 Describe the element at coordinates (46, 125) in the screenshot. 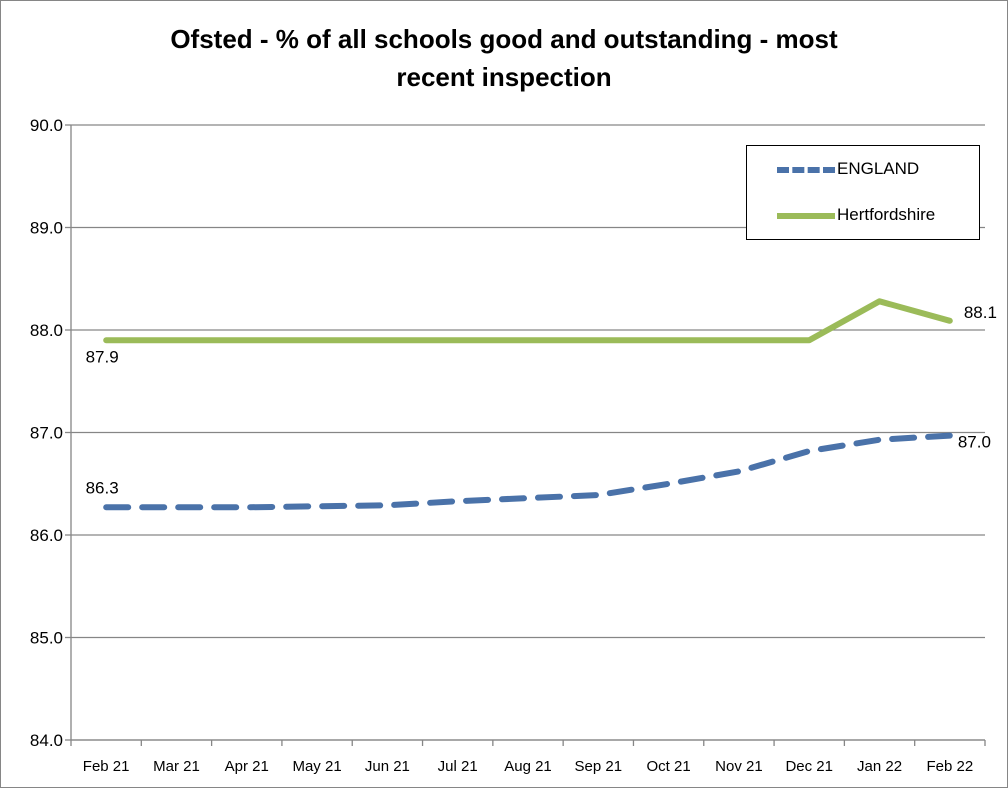

I see `y-tick-label-6: 90.0` at that location.